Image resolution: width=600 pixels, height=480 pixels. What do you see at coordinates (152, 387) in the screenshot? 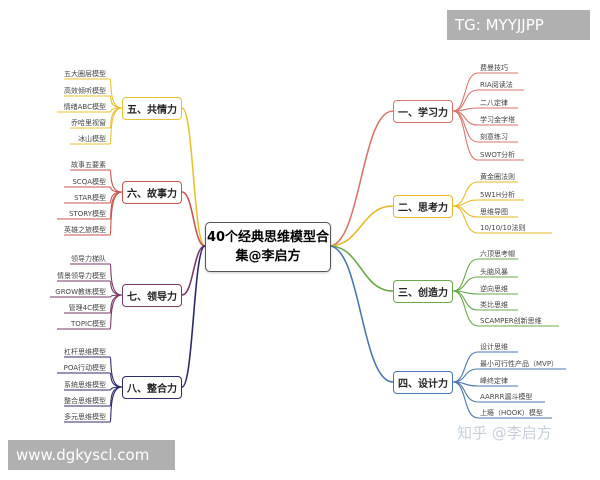
I see `branch-node: 八、整合力` at bounding box center [152, 387].